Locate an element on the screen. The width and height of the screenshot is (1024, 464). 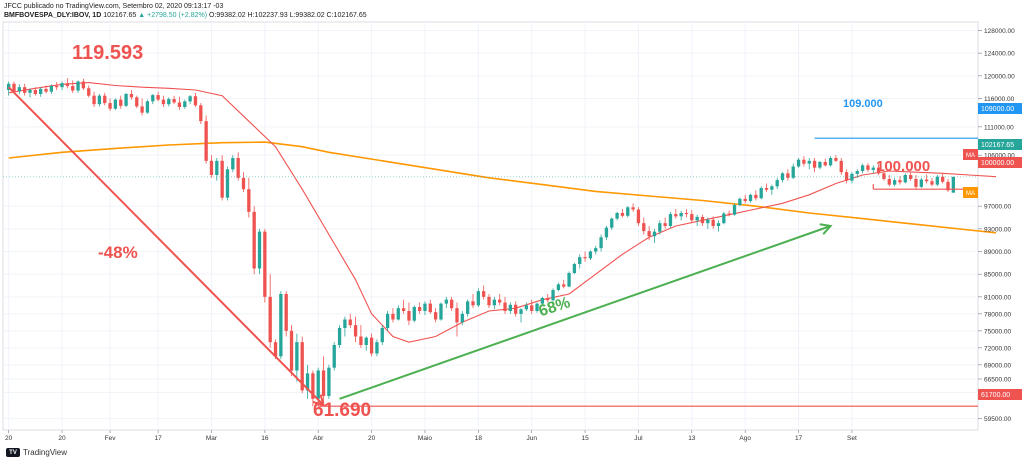
last-price: 102167.65 is located at coordinates (120, 15).